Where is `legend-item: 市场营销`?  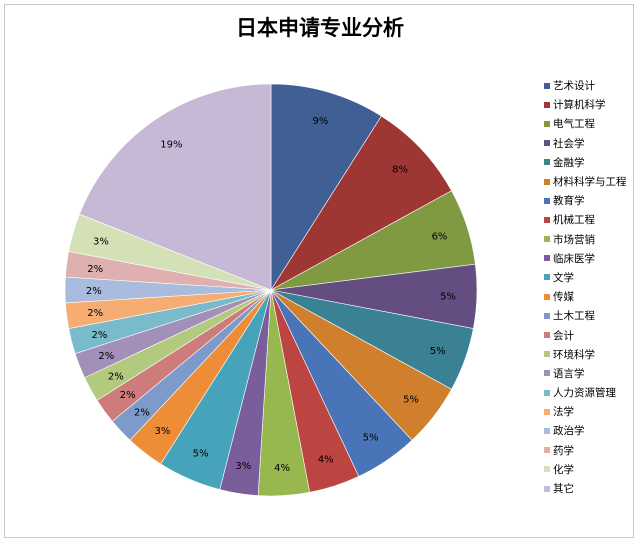 legend-item: 市场营销 is located at coordinates (590, 239).